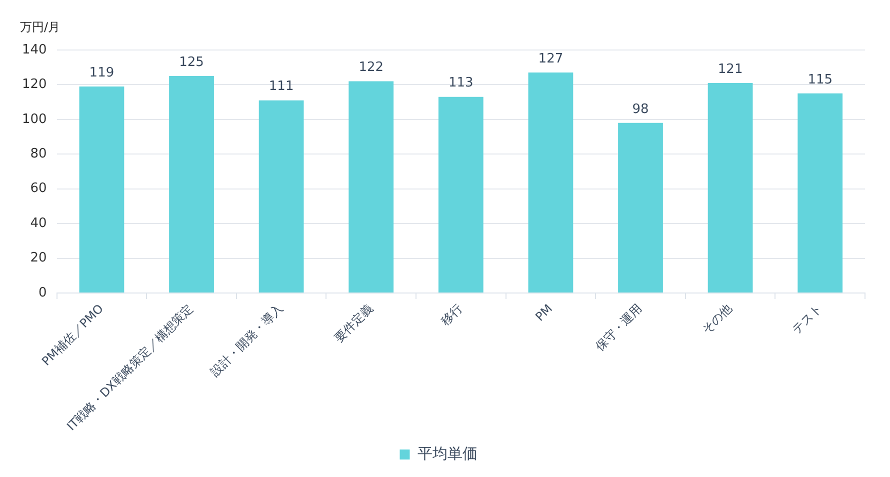 The image size is (890, 477). What do you see at coordinates (40, 27) in the screenshot?
I see `y-axis-title: 万円/月` at bounding box center [40, 27].